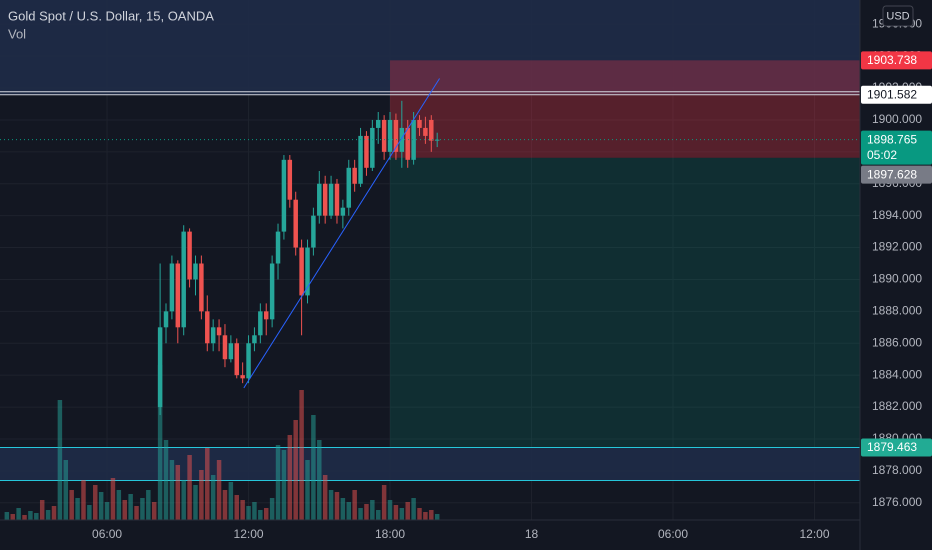 The width and height of the screenshot is (932, 550). I want to click on price-tag-label: 1879.463, so click(892, 447).